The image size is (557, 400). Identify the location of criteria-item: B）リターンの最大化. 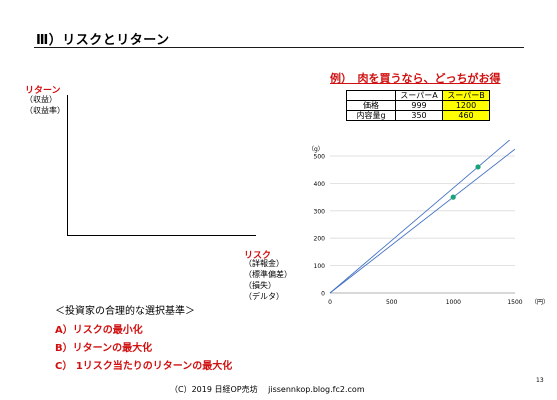
(104, 348).